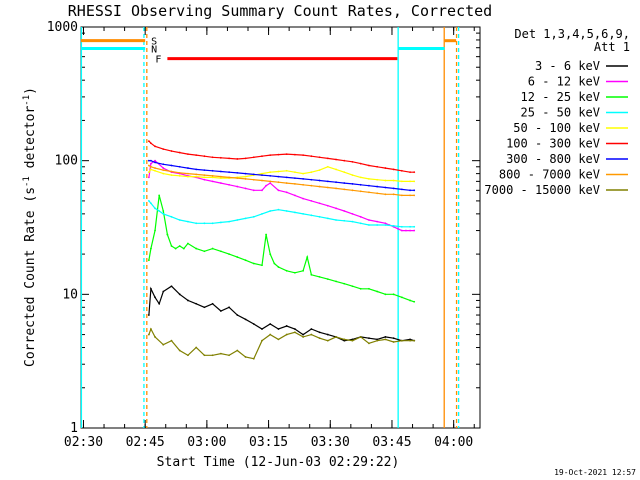 The width and height of the screenshot is (640, 480). I want to click on series-line, so click(281, 249).